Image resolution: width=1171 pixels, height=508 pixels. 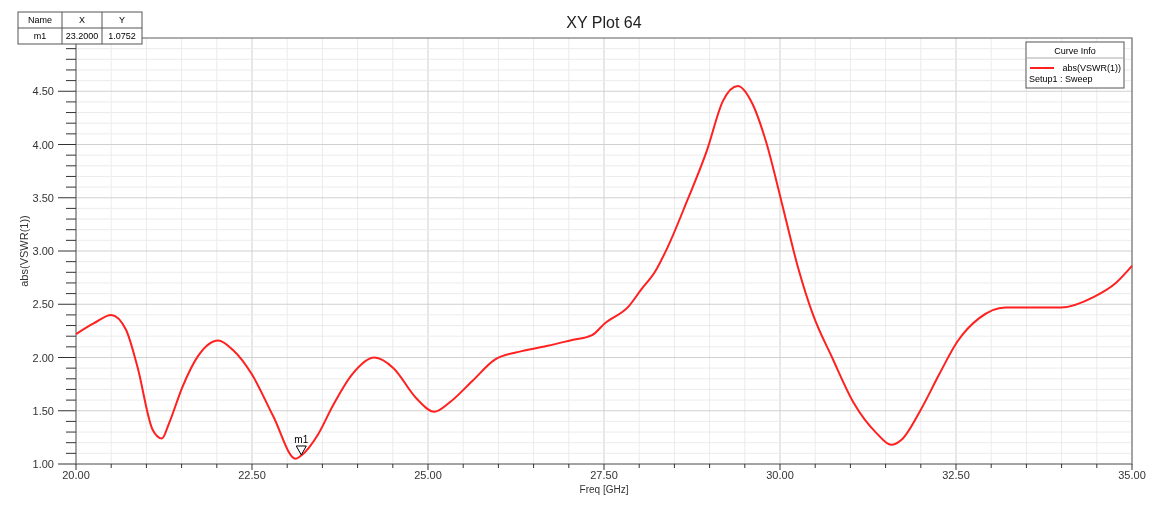 I want to click on annotation: 1.0752, so click(x=122, y=36).